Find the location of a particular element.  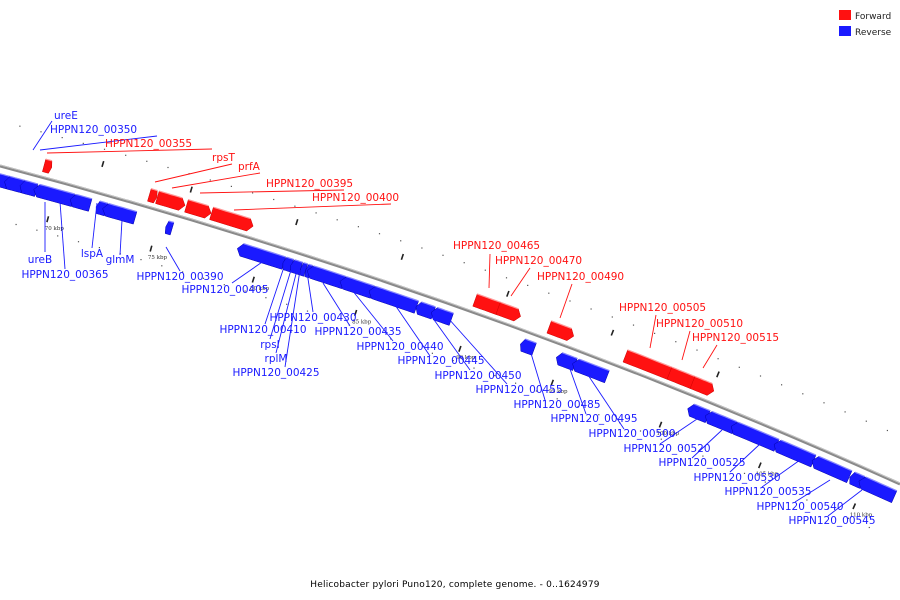

tick-label: 110 kbp is located at coordinates (861, 515).